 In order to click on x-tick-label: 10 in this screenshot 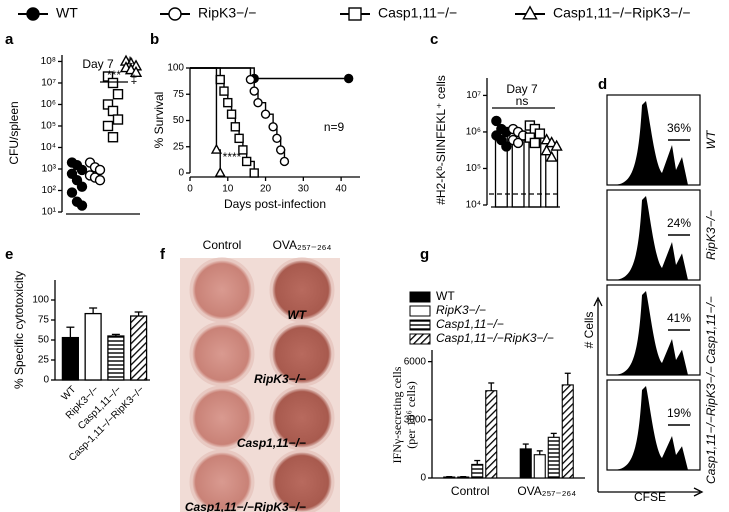, I will do `click(228, 189)`.